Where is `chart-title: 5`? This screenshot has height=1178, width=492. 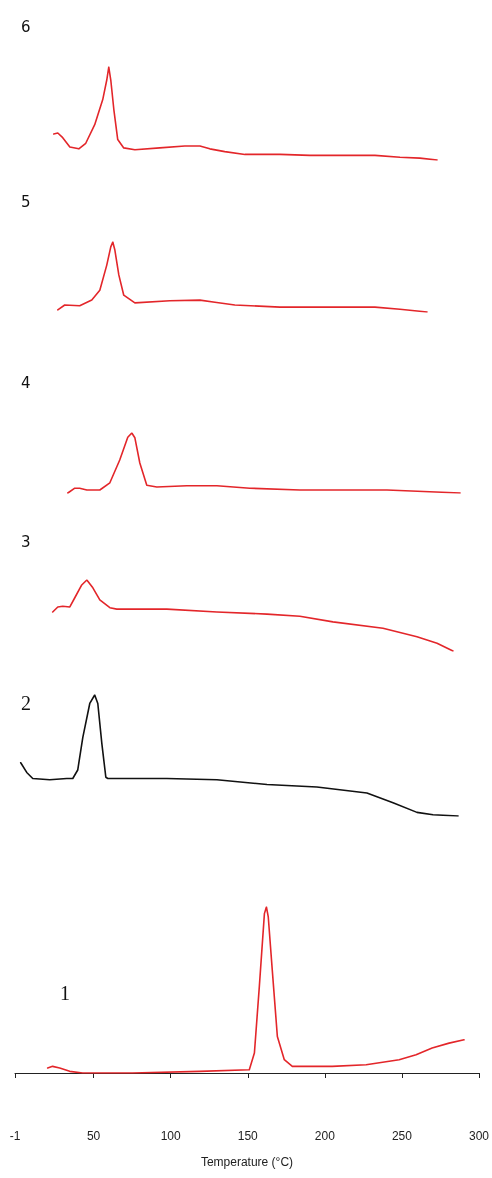
chart-title: 5 is located at coordinates (26, 201).